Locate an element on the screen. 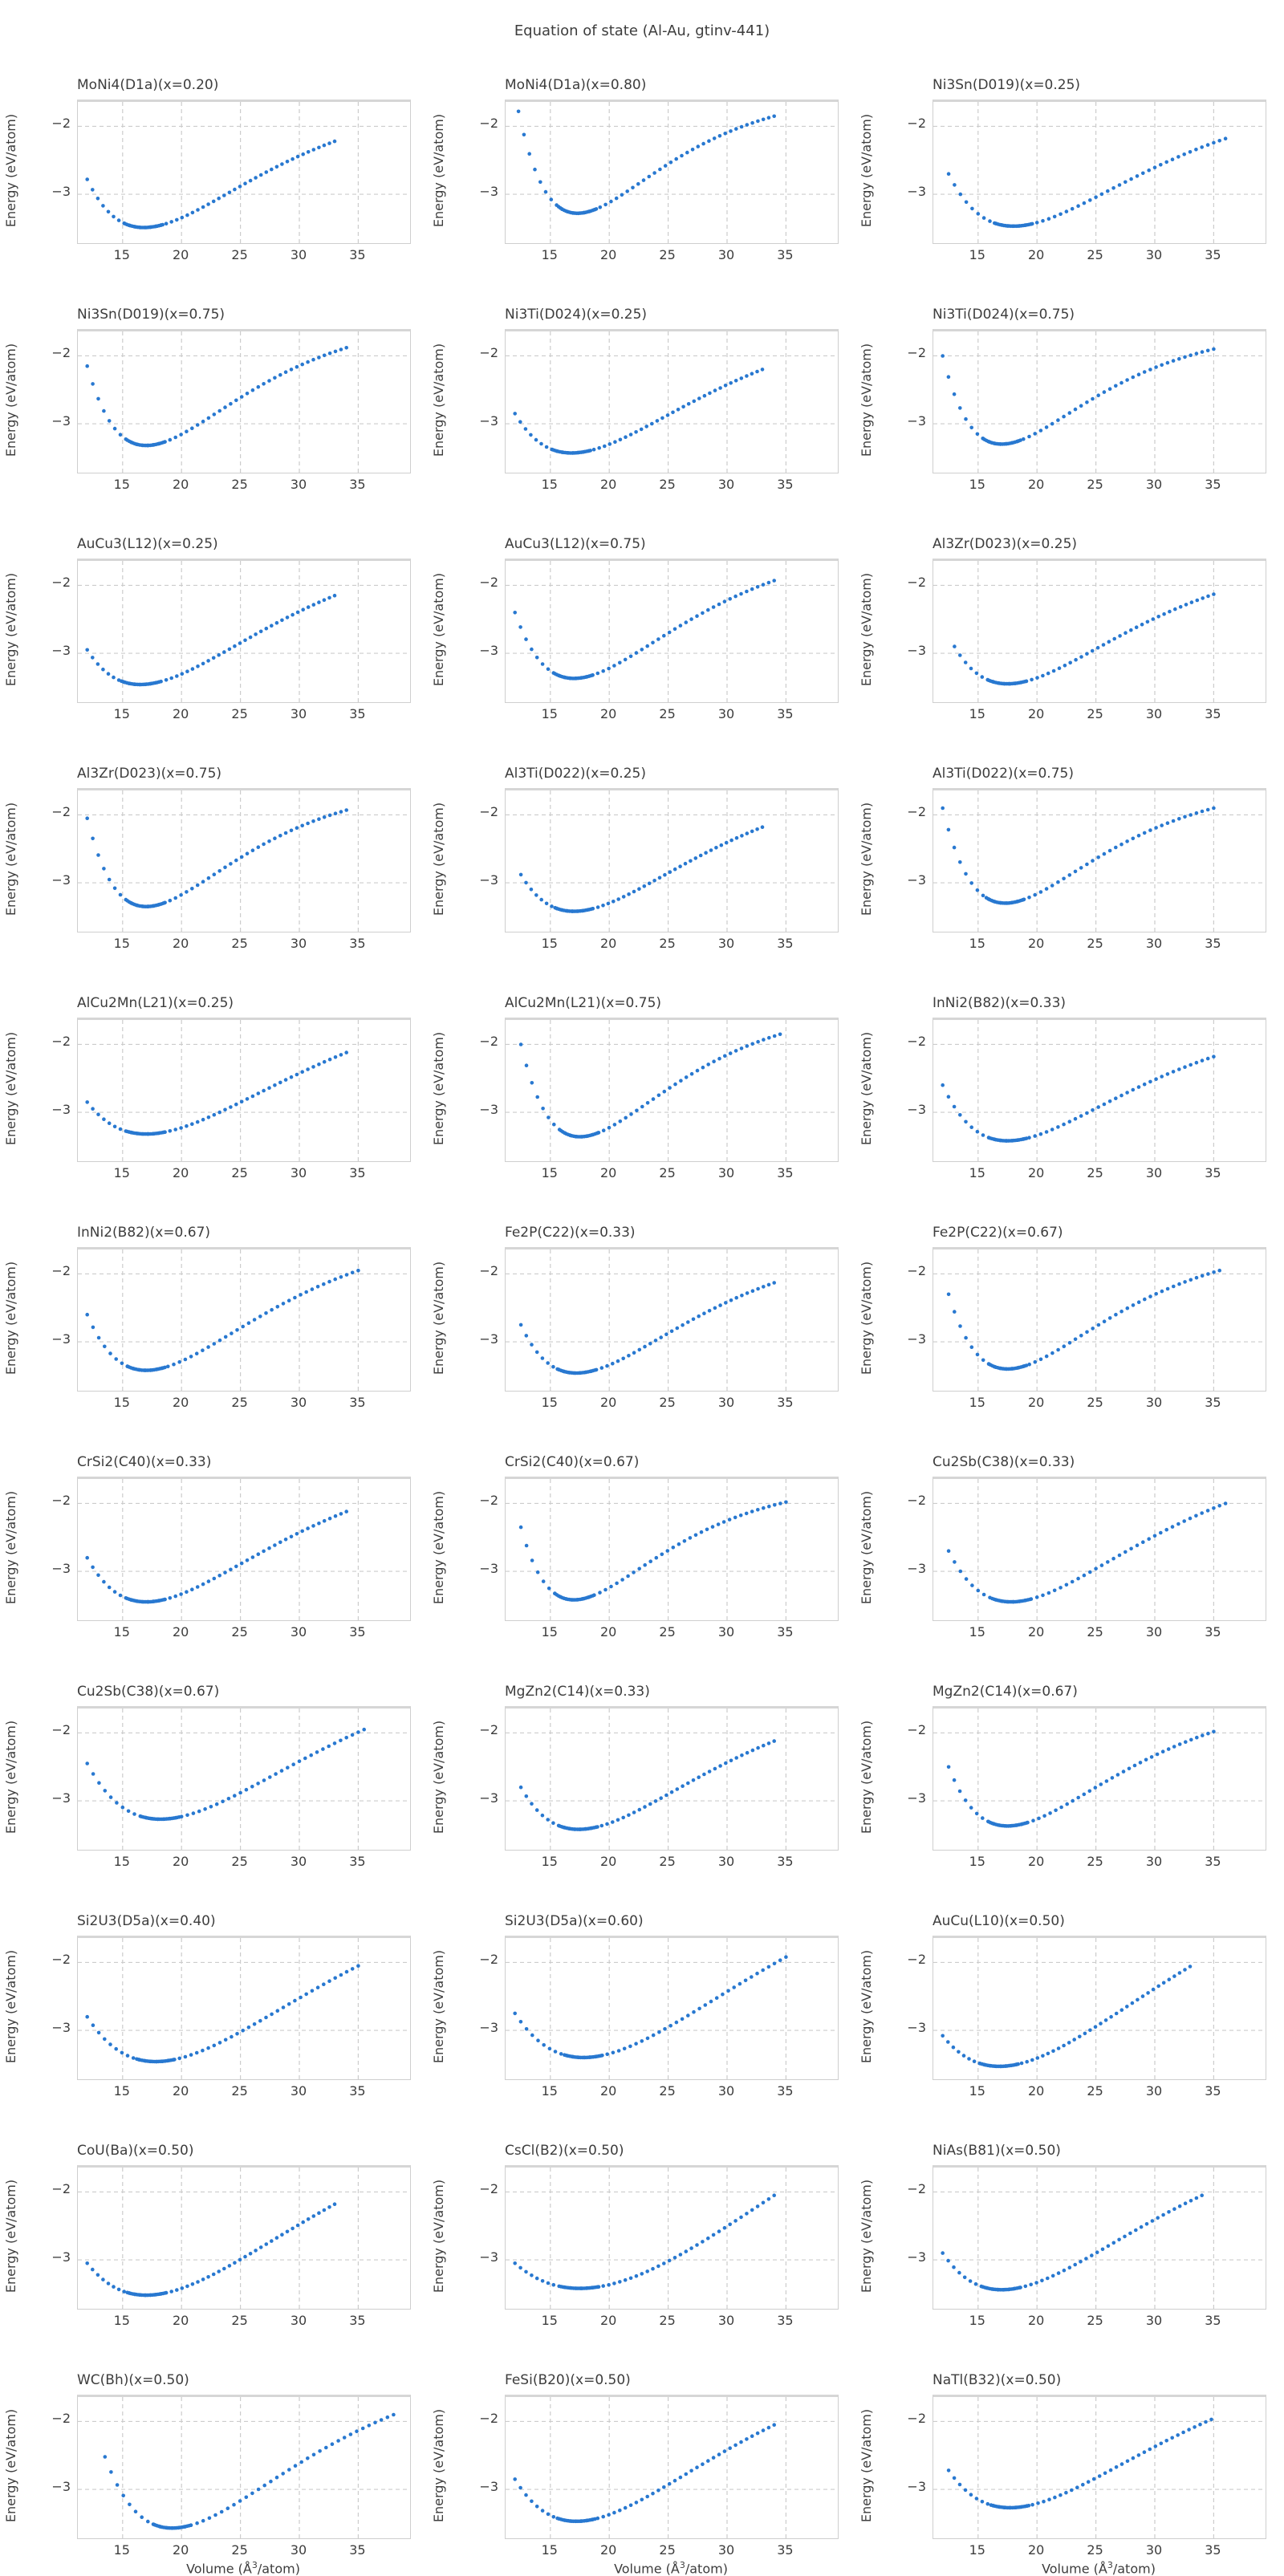  y-axis-label-text: Energy (eV/atom) is located at coordinates (867, 859).